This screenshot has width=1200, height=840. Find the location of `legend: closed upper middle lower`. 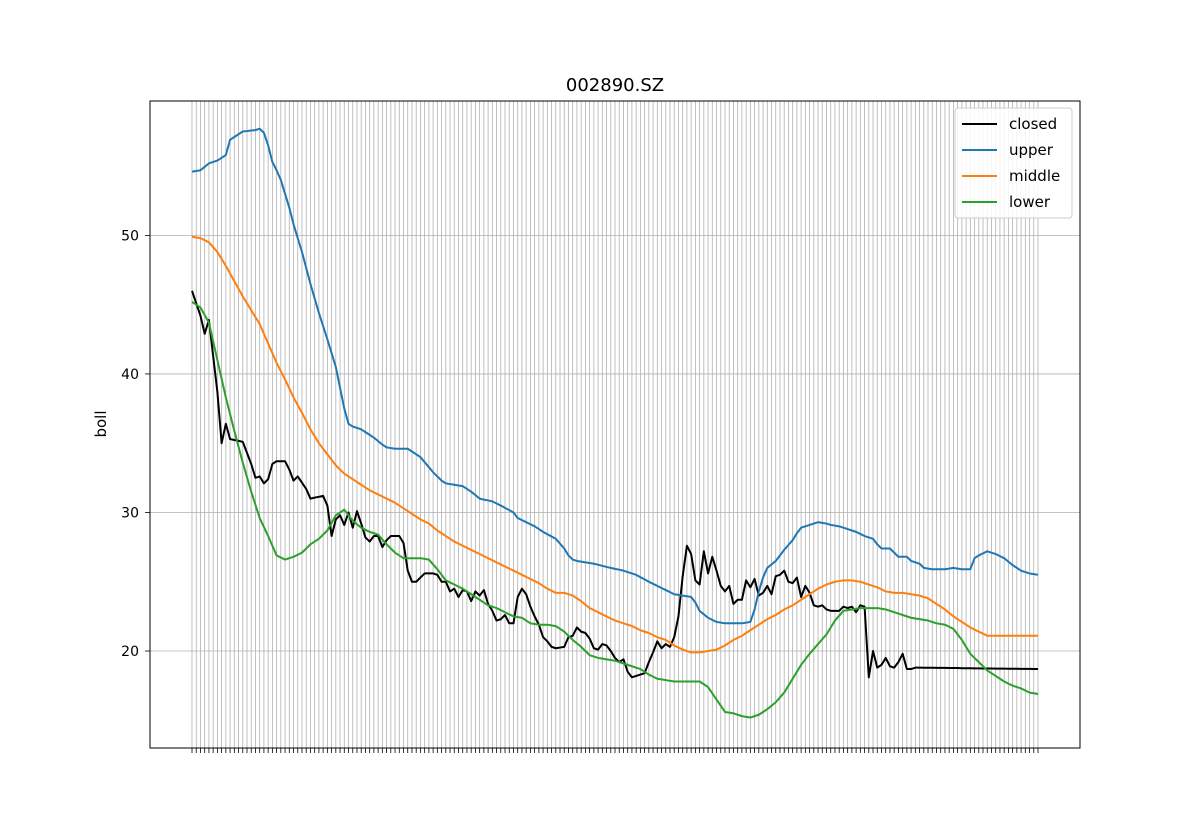

legend: closed upper middle lower is located at coordinates (1013, 163).